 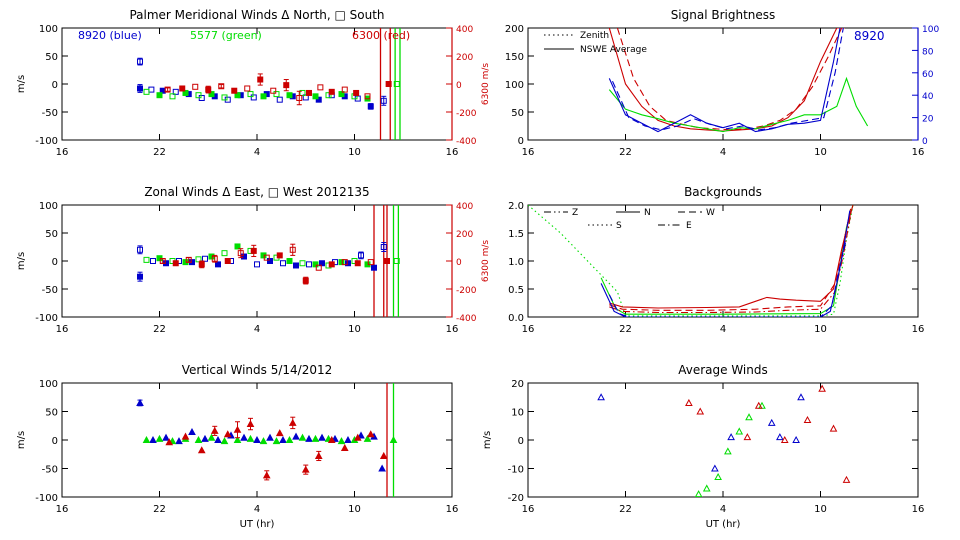 I want to click on y-tick-label: 0.5, so click(x=516, y=290).